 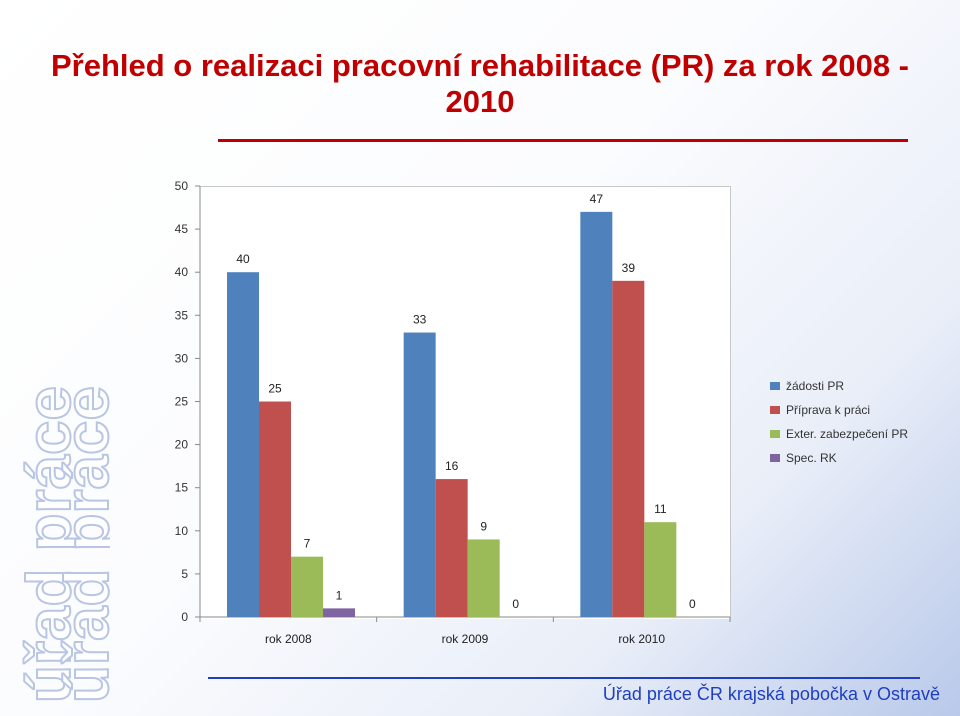 I want to click on y-tick-label: 5, so click(x=184, y=574).